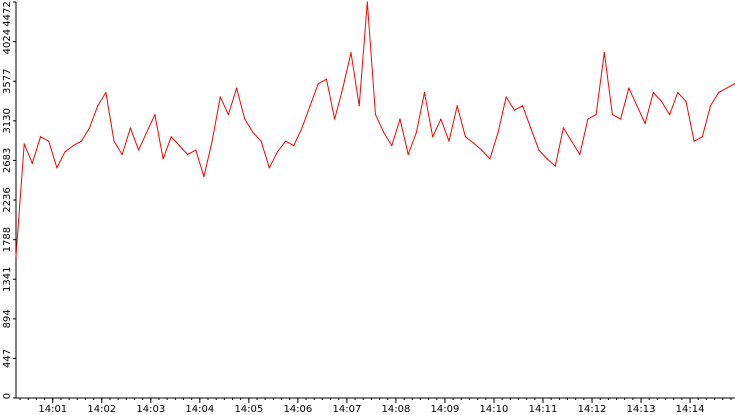 This screenshot has width=735, height=415. What do you see at coordinates (7, 41) in the screenshot?
I see `y-tick-label: 4024` at bounding box center [7, 41].